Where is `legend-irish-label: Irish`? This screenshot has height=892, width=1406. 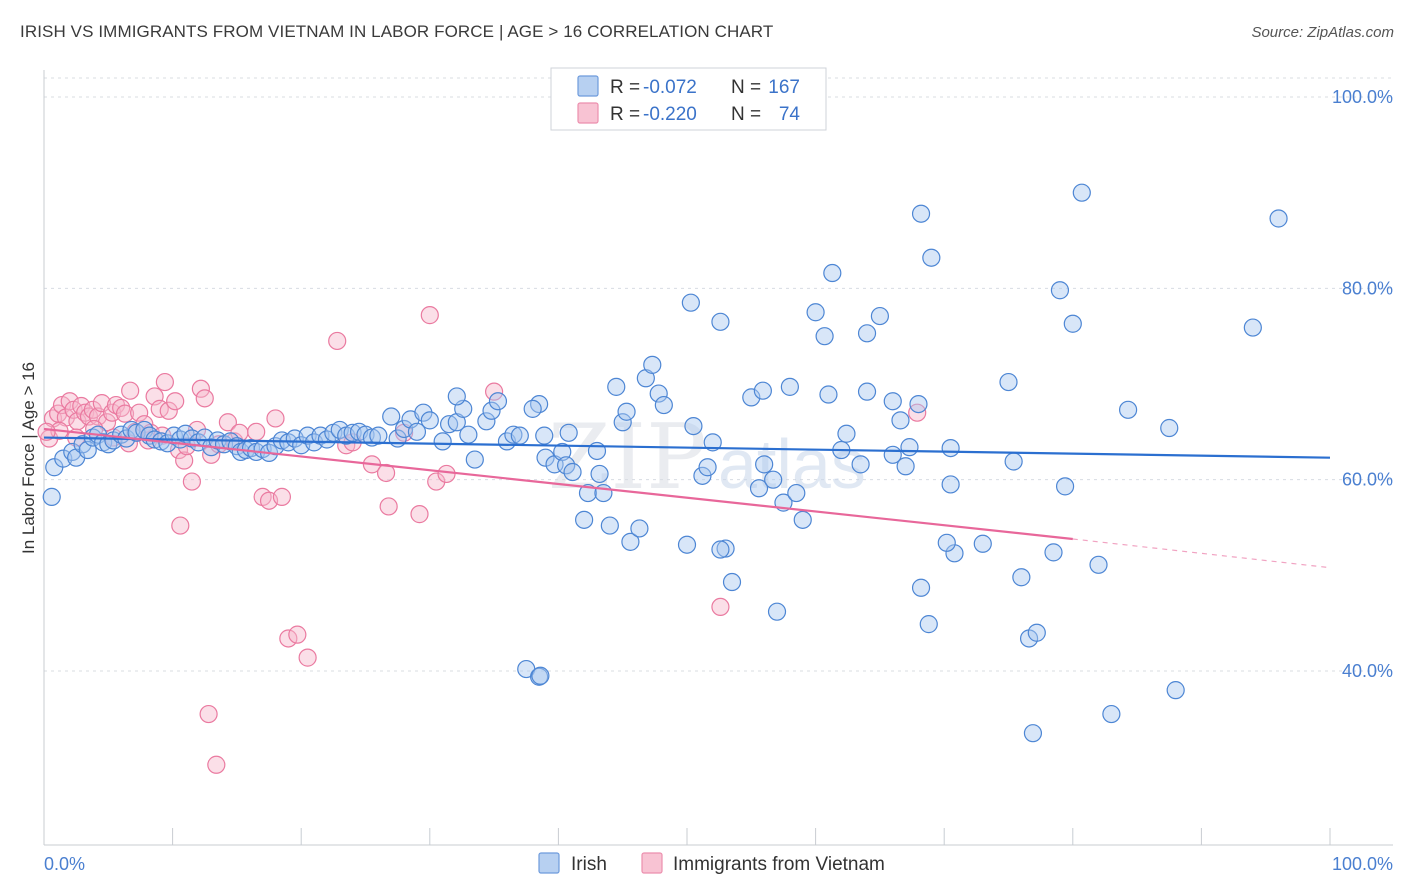 legend-irish-label: Irish is located at coordinates (589, 864).